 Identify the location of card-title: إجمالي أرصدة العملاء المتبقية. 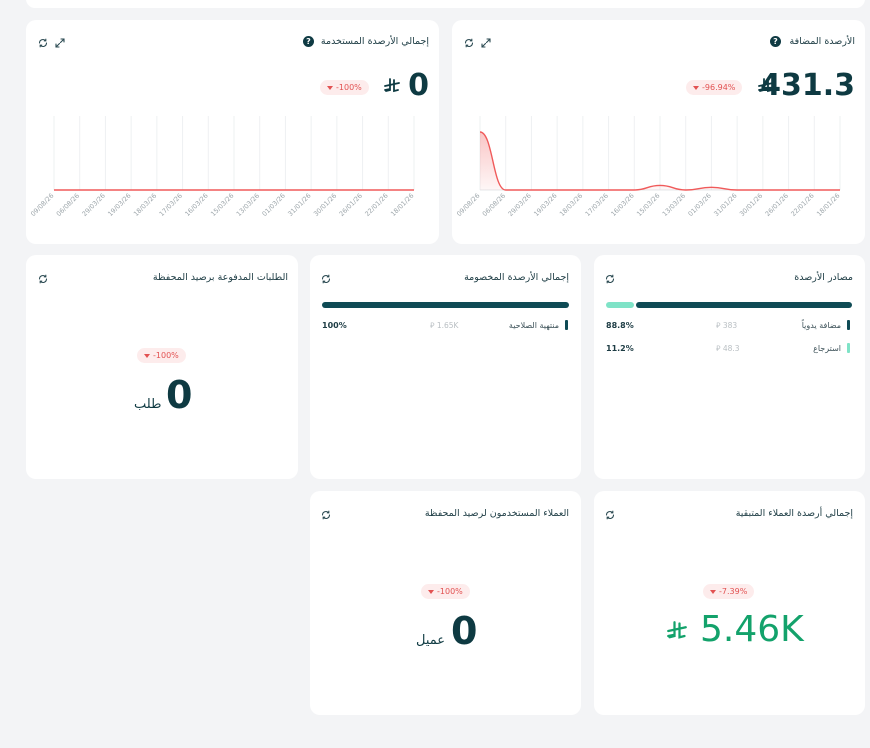
(794, 513).